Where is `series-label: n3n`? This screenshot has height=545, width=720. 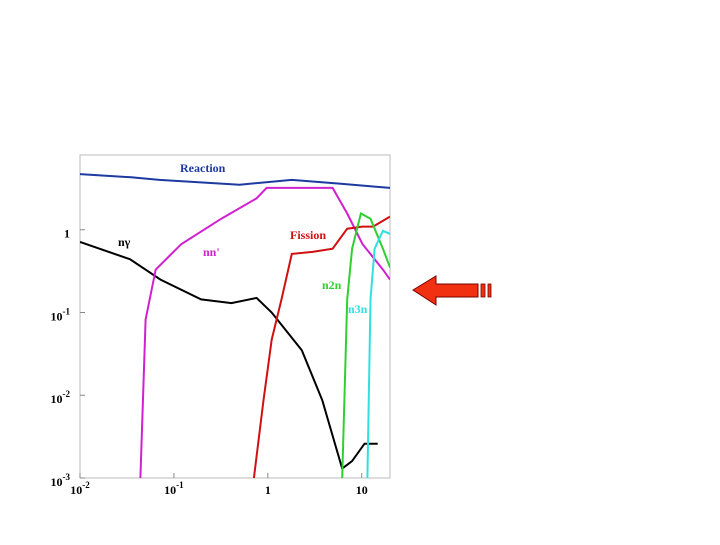 series-label: n3n is located at coordinates (358, 309).